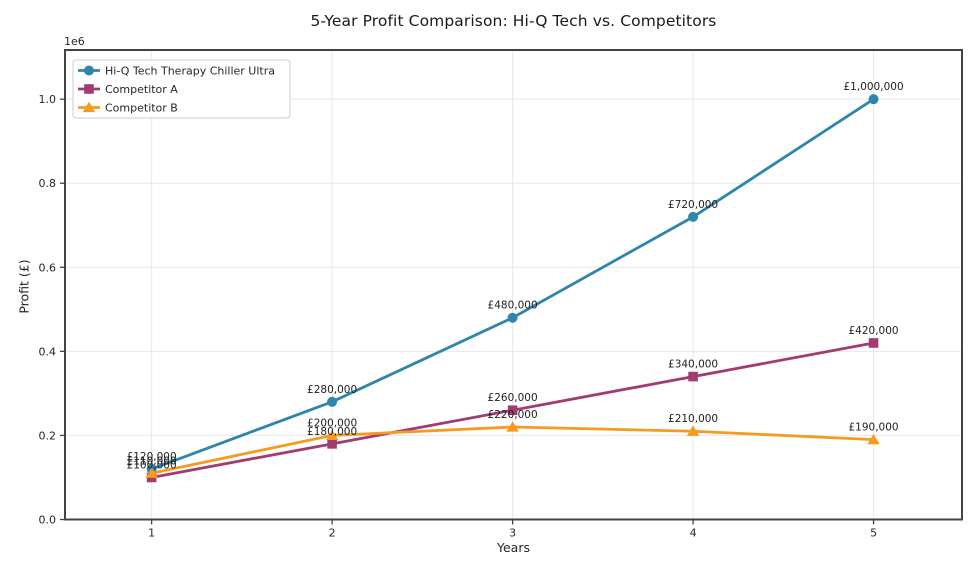 Image resolution: width=980 pixels, height=566 pixels. Describe the element at coordinates (151, 533) in the screenshot. I see `x-tick-label: 1` at that location.